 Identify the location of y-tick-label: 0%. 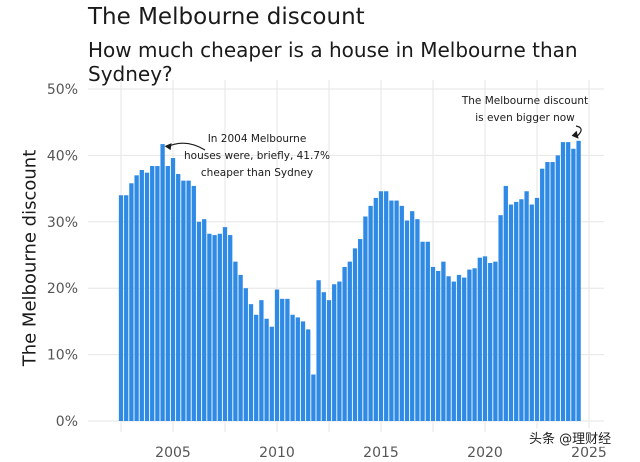
(67, 422).